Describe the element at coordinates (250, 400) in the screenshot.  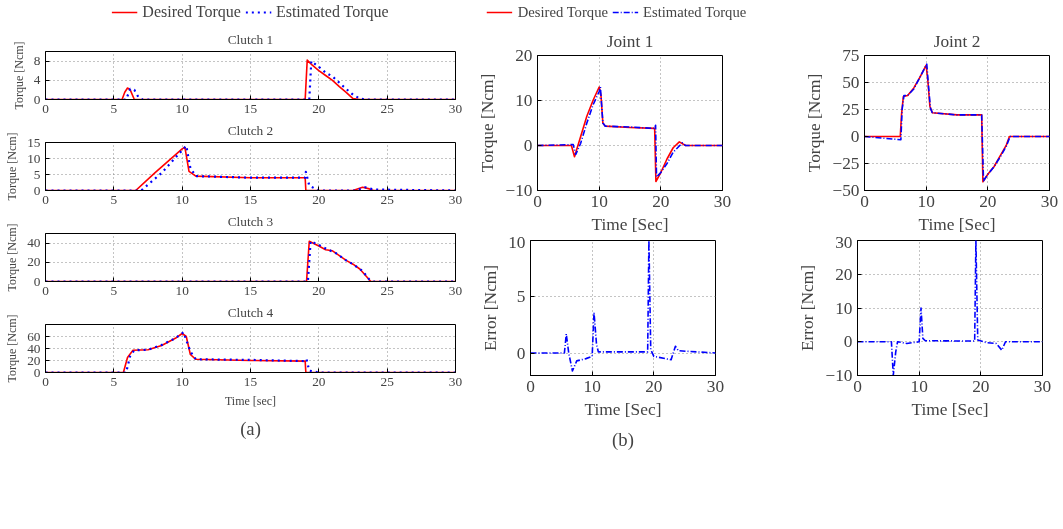
I see `x-axis-title: Time [sec]` at that location.